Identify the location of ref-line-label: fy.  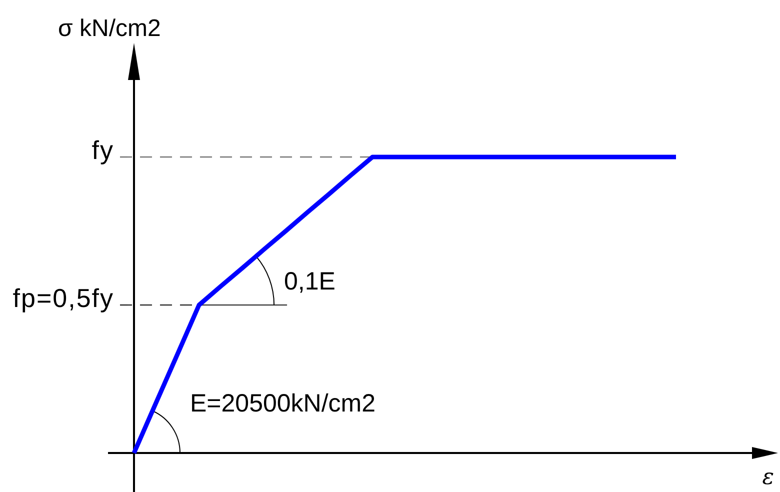
(103, 149).